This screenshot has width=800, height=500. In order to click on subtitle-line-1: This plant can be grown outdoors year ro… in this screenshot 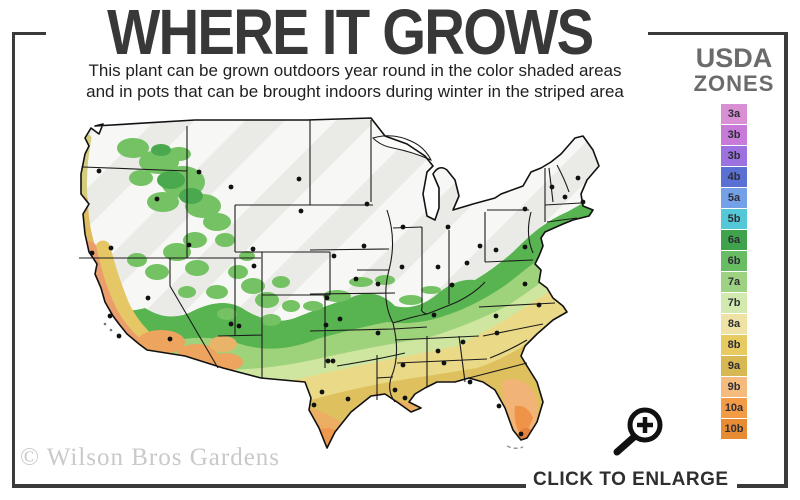, I will do `click(355, 70)`.